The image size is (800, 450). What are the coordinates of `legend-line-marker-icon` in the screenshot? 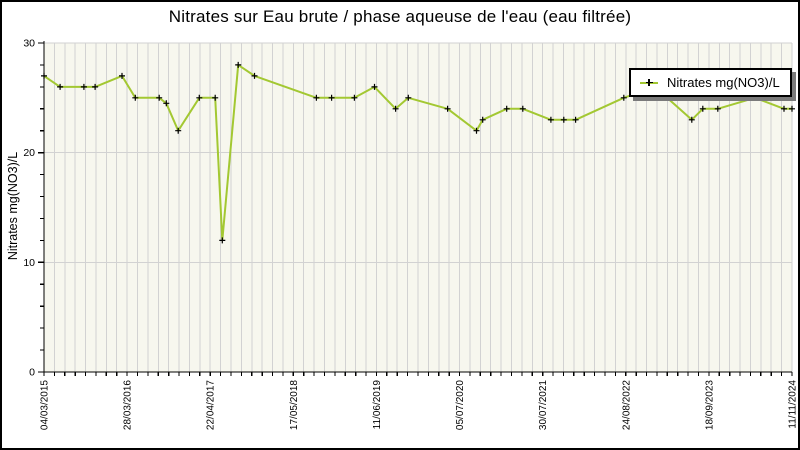 It's located at (649, 82).